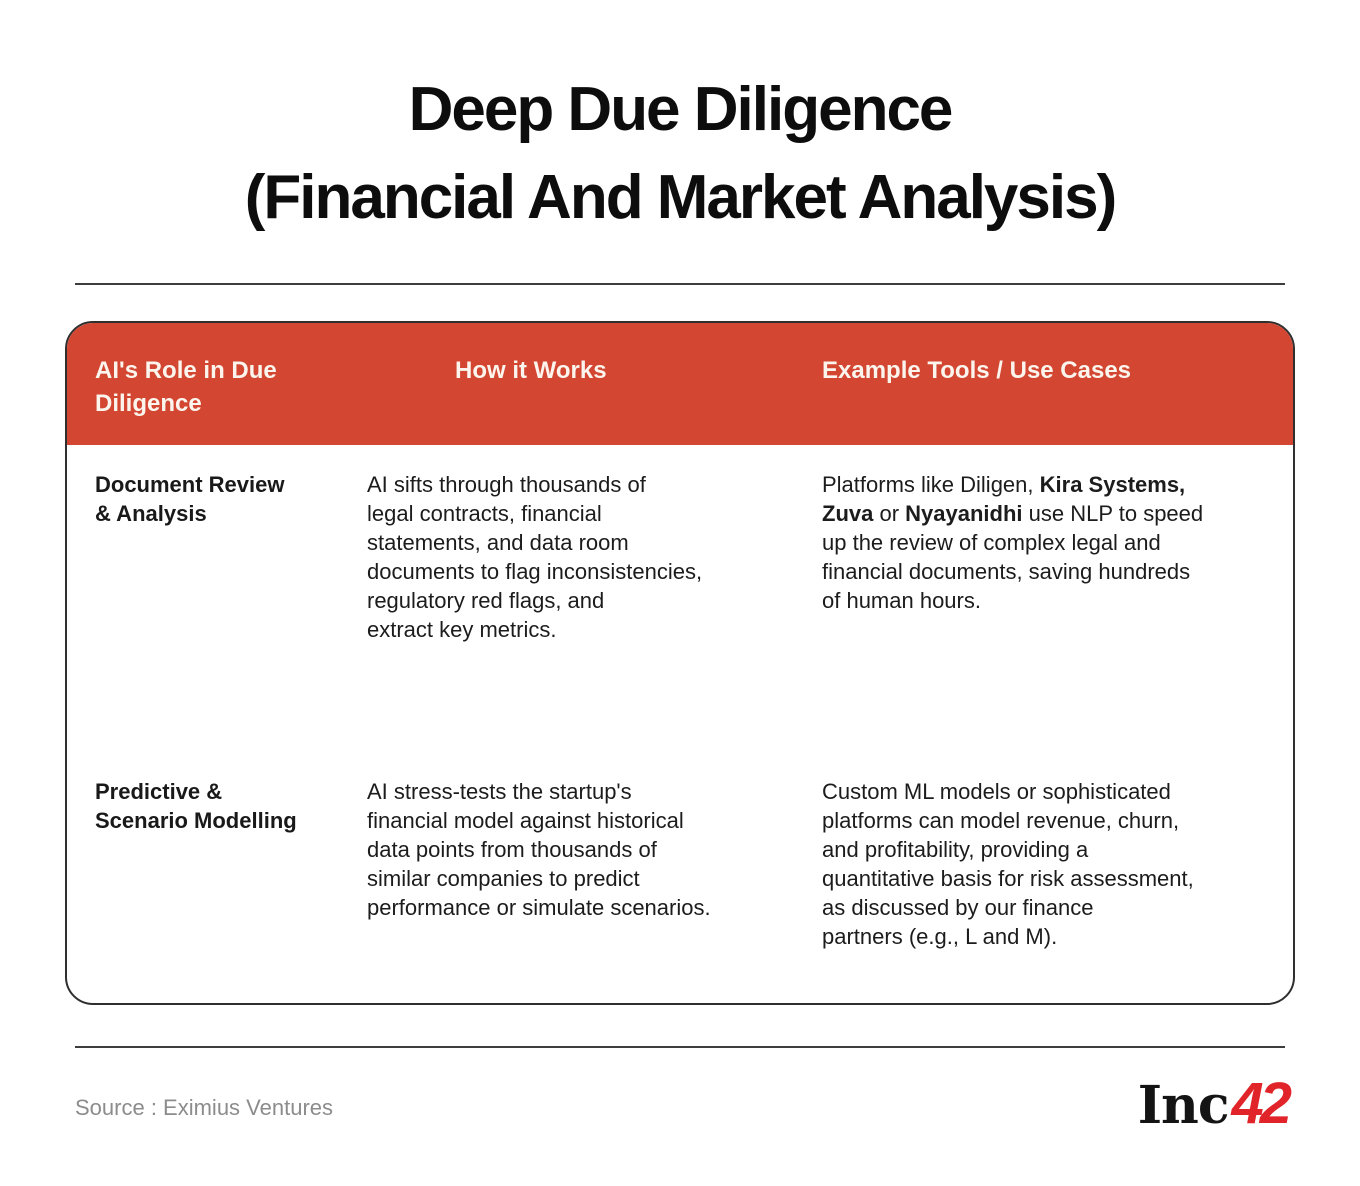 The height and width of the screenshot is (1186, 1360). I want to click on column-header-how-it-works: How it Works, so click(531, 370).